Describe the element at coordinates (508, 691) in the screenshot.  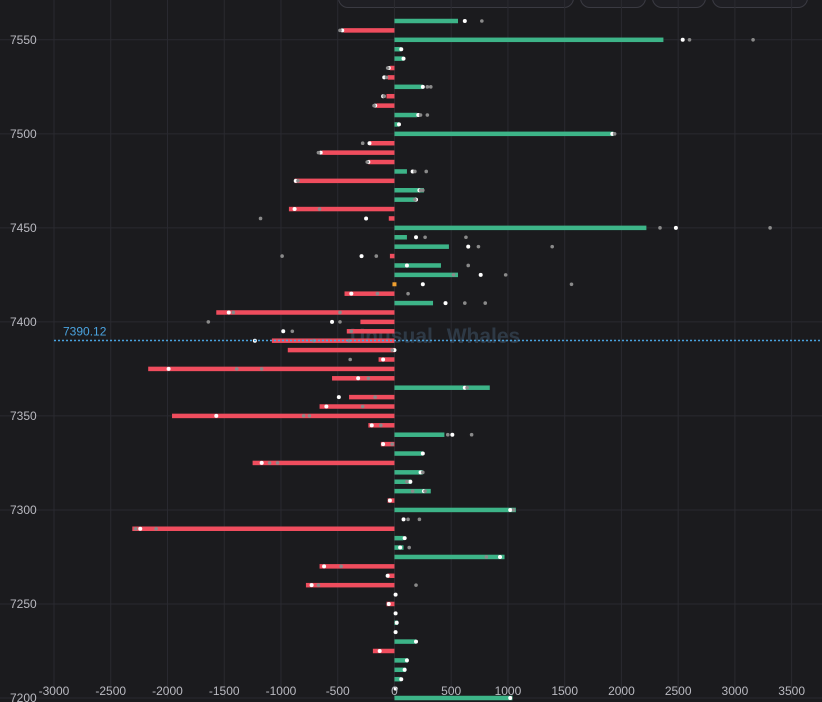
I see `x-tick-label: 1000` at that location.